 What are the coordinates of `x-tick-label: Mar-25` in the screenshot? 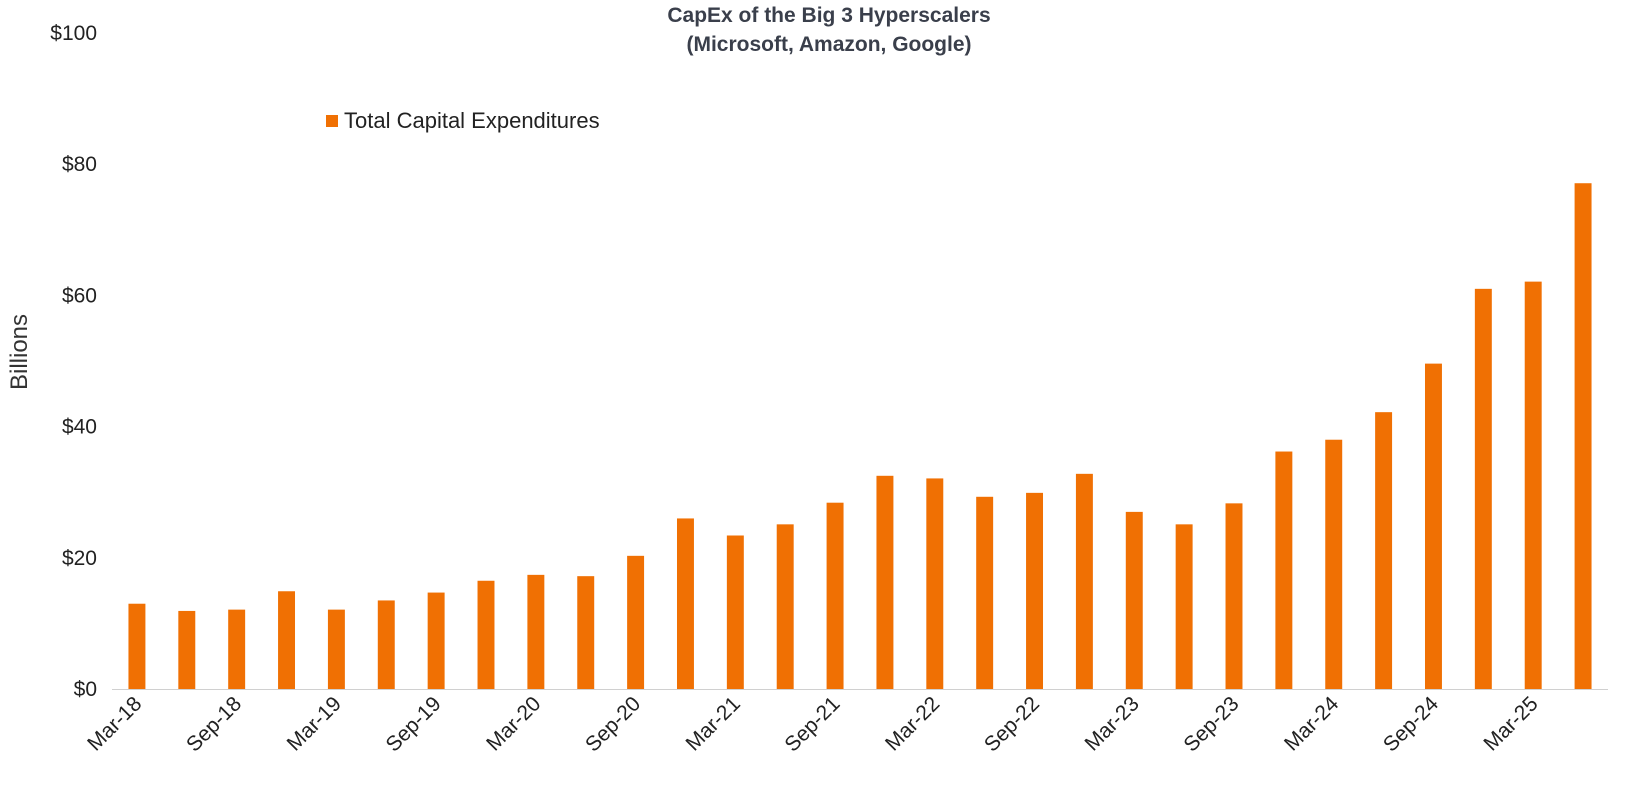 It's located at (1510, 723).